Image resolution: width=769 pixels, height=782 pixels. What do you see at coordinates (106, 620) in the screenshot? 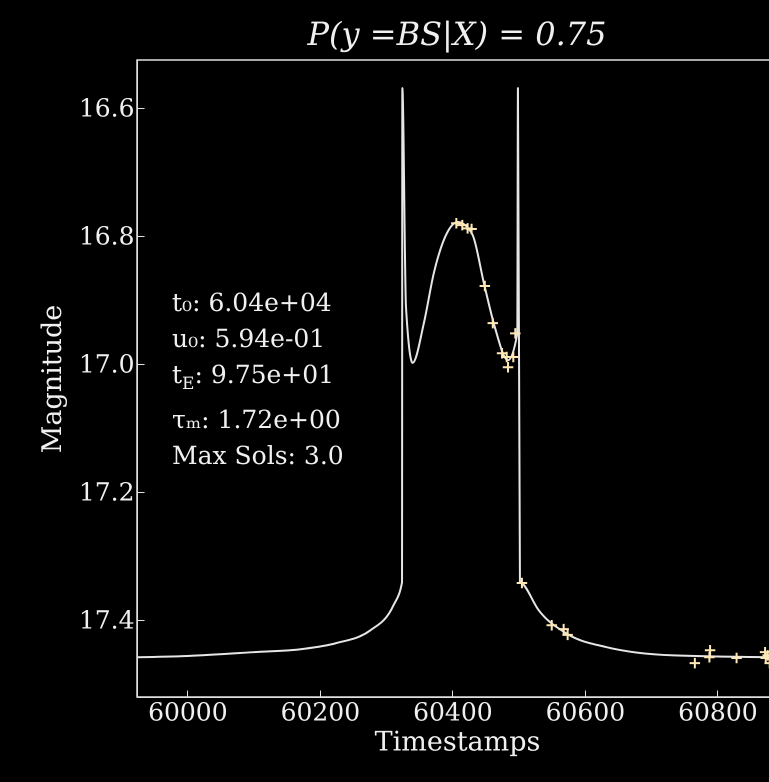
I see `y-tick-label: 17.4` at bounding box center [106, 620].